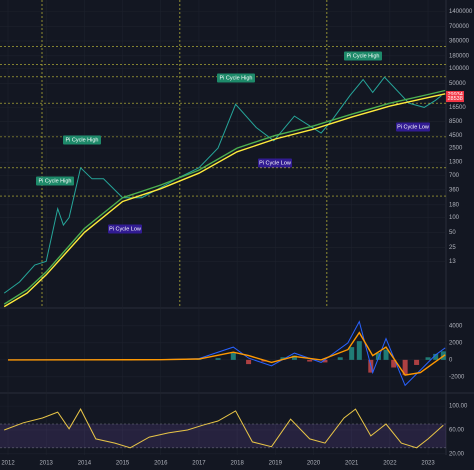  Describe the element at coordinates (123, 464) in the screenshot. I see `x-tick-label: 2015` at that location.